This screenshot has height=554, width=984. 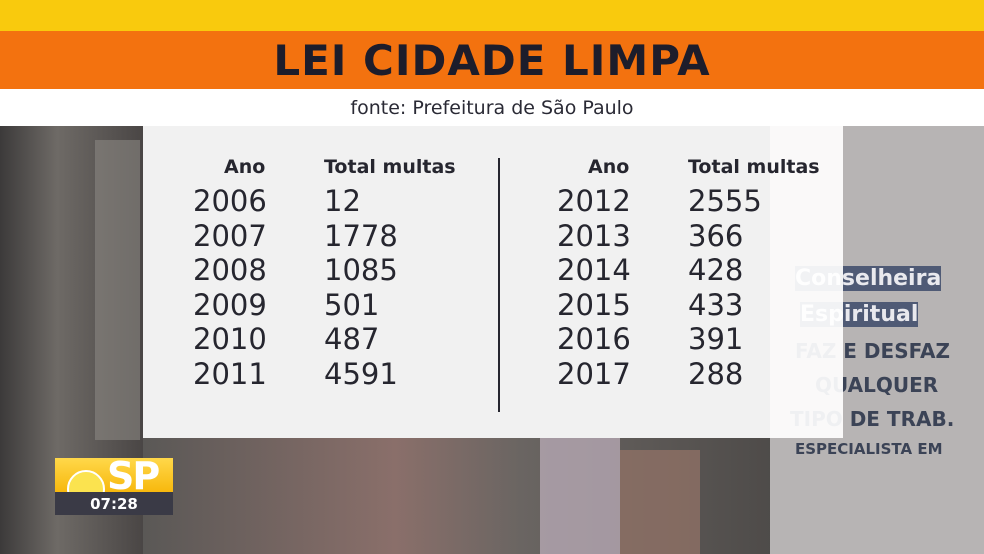 I want to click on table-row: 2013 366, so click(x=702, y=236).